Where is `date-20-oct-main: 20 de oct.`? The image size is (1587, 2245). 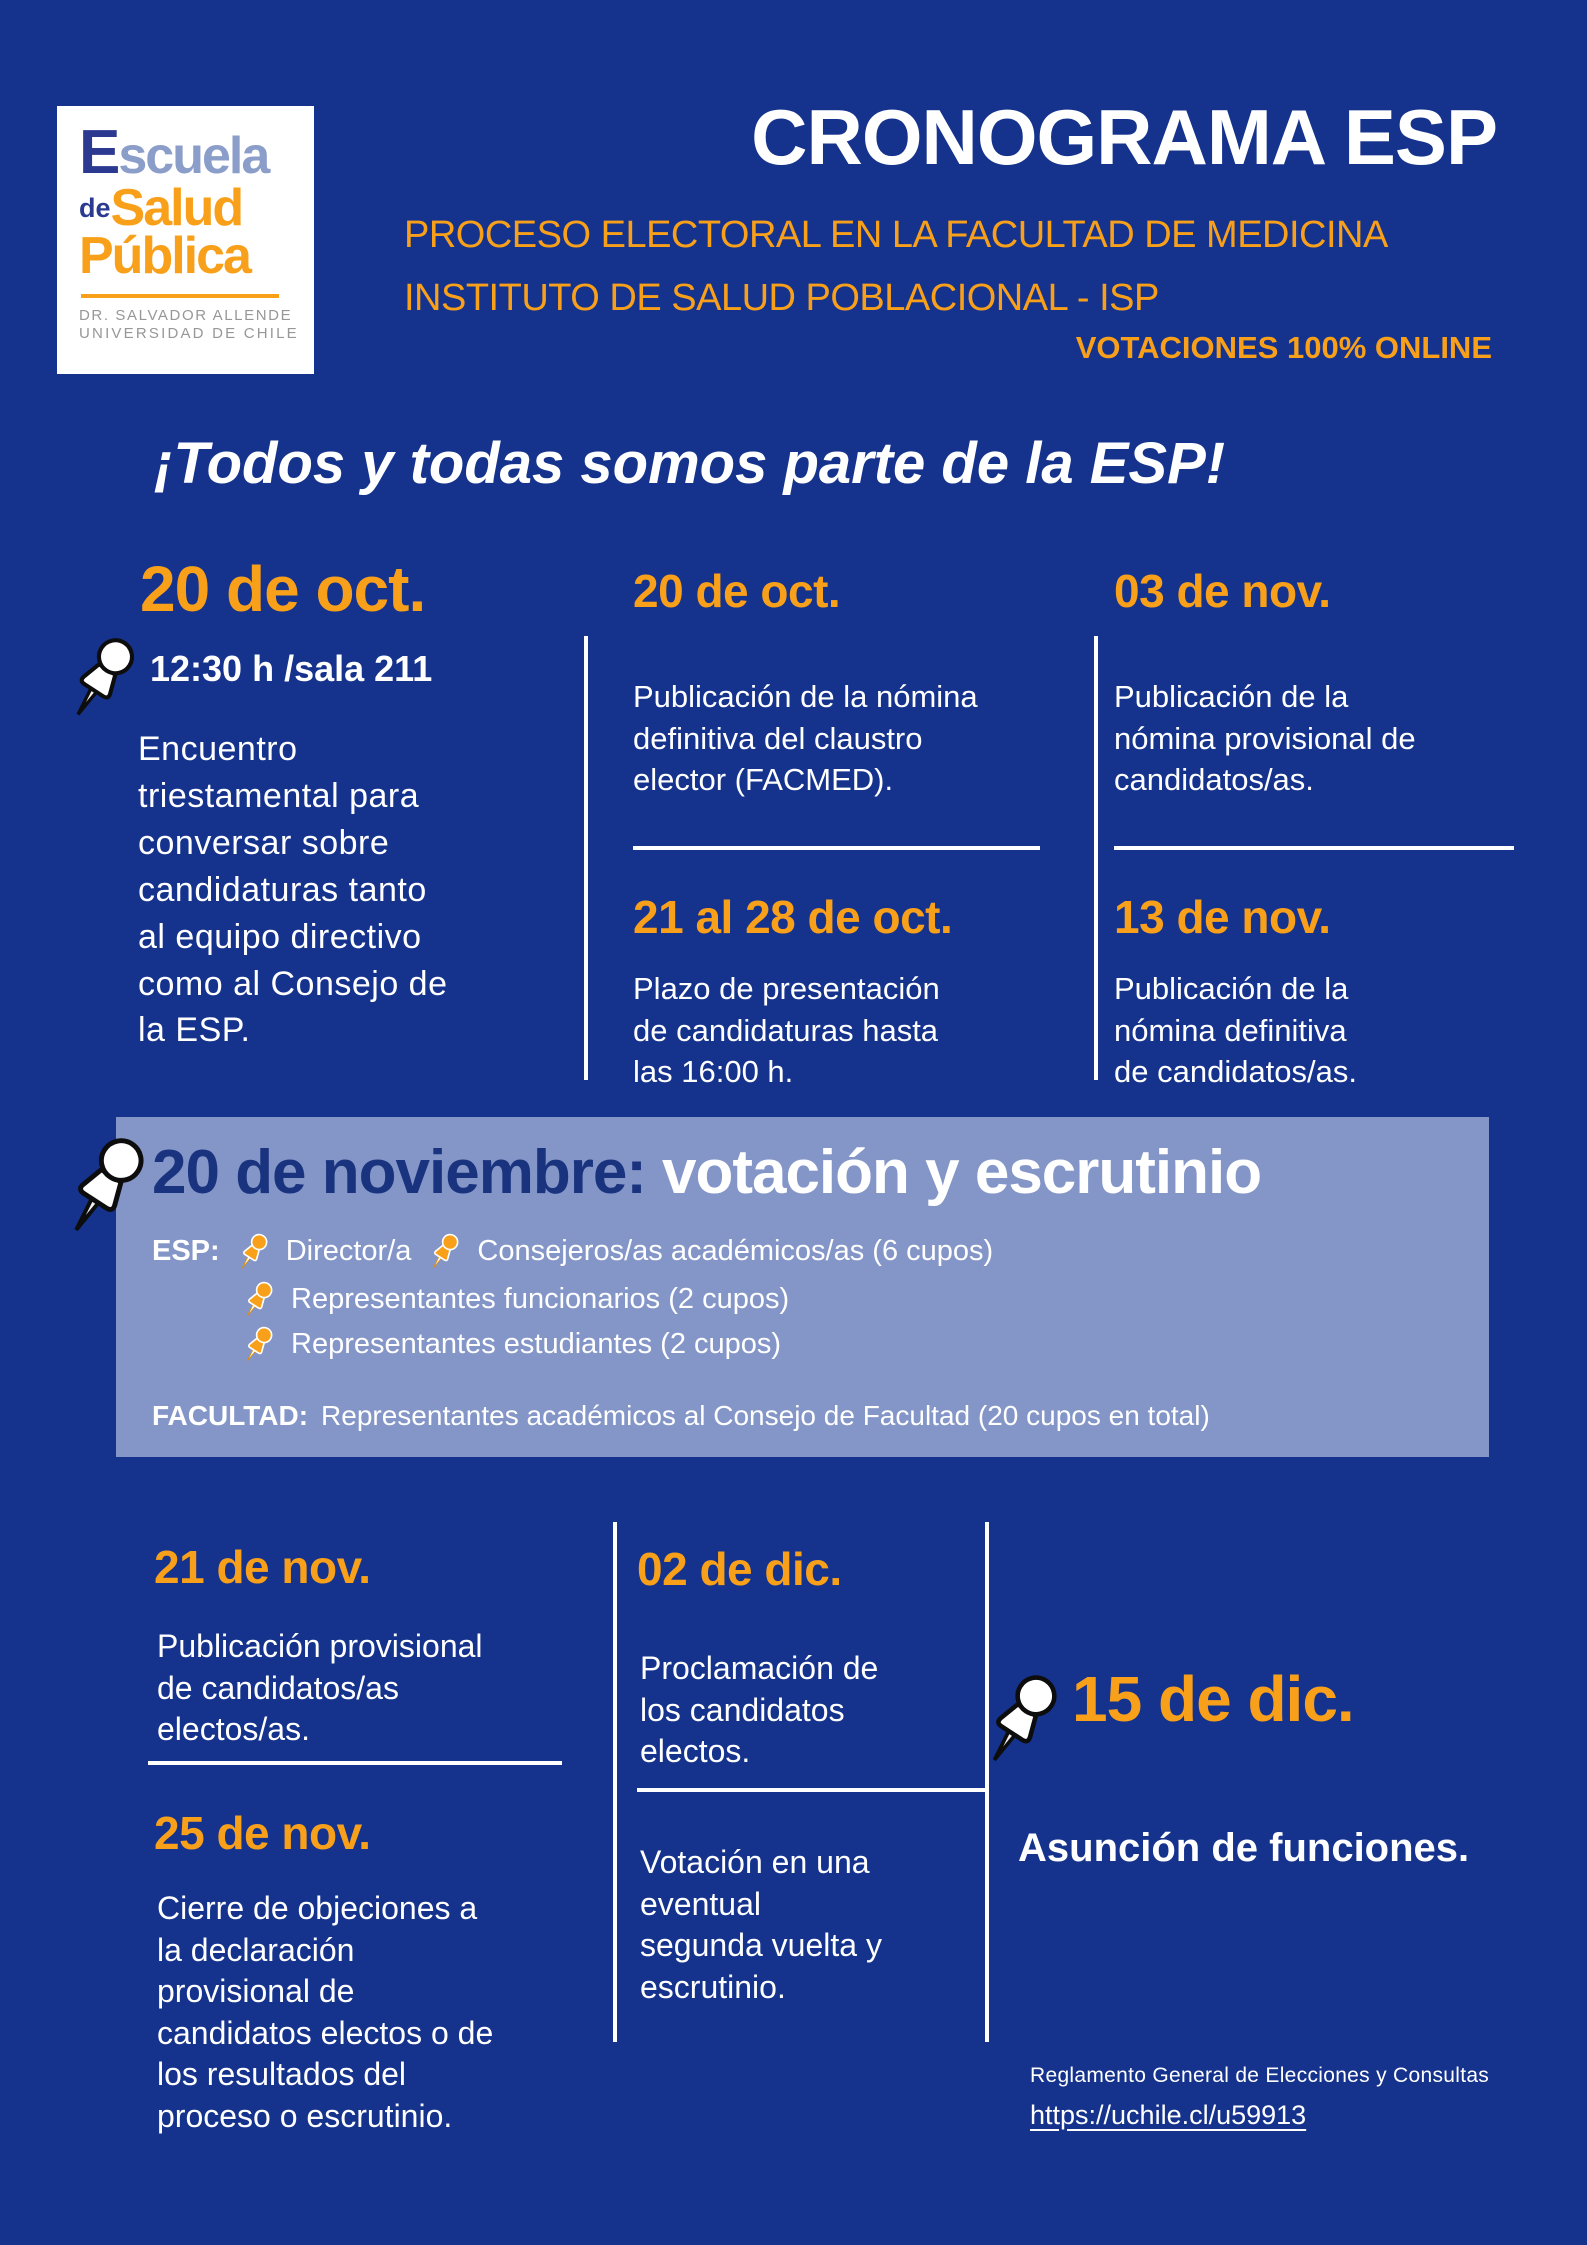
date-20-oct-main: 20 de oct. is located at coordinates (283, 589).